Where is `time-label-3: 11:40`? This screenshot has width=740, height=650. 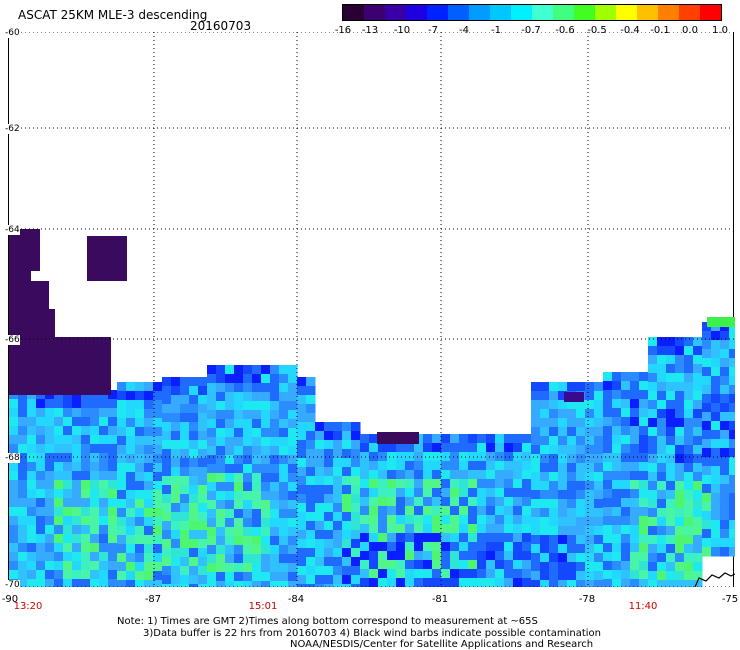
time-label-3: 11:40 is located at coordinates (643, 606).